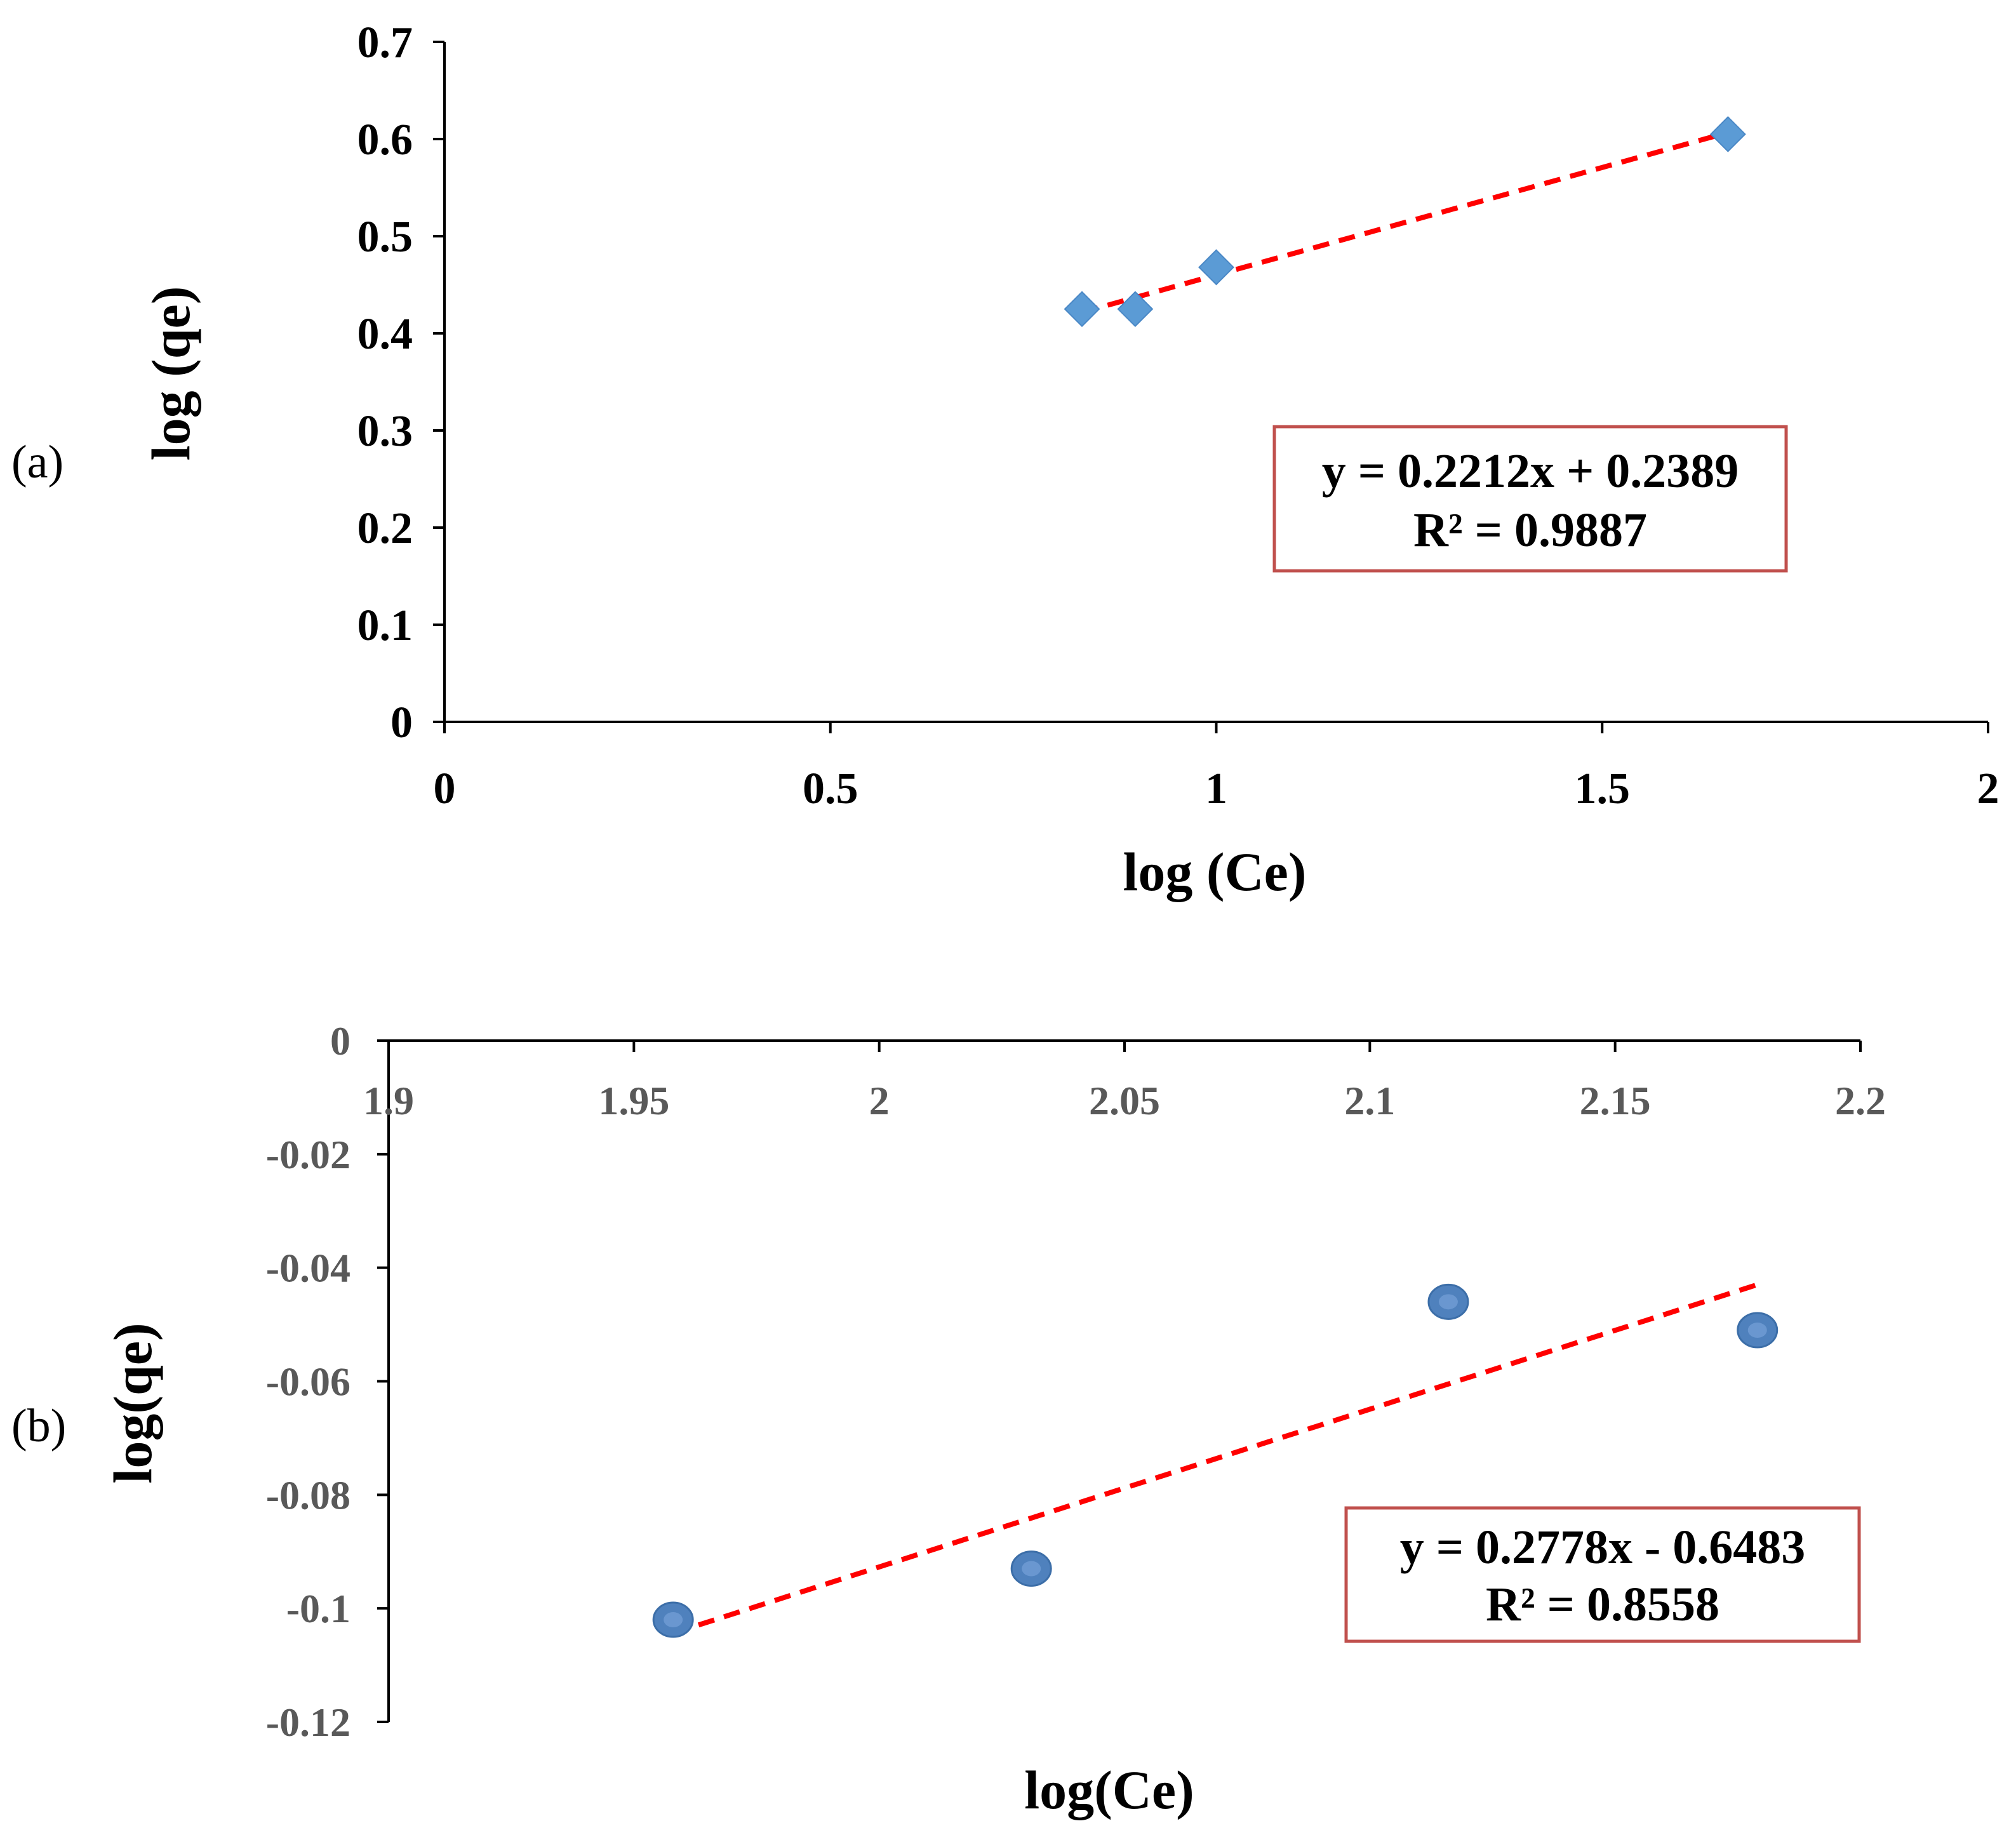 The image size is (2016, 1847). I want to click on panel-b-y-tick-label: 0, so click(340, 1041).